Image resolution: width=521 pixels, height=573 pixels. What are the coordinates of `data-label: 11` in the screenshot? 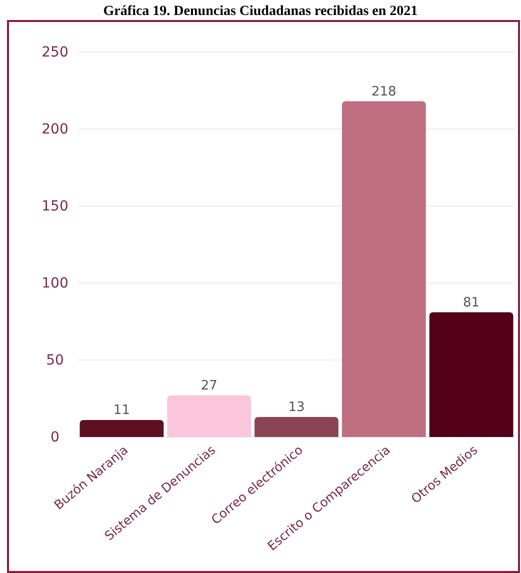 It's located at (121, 410).